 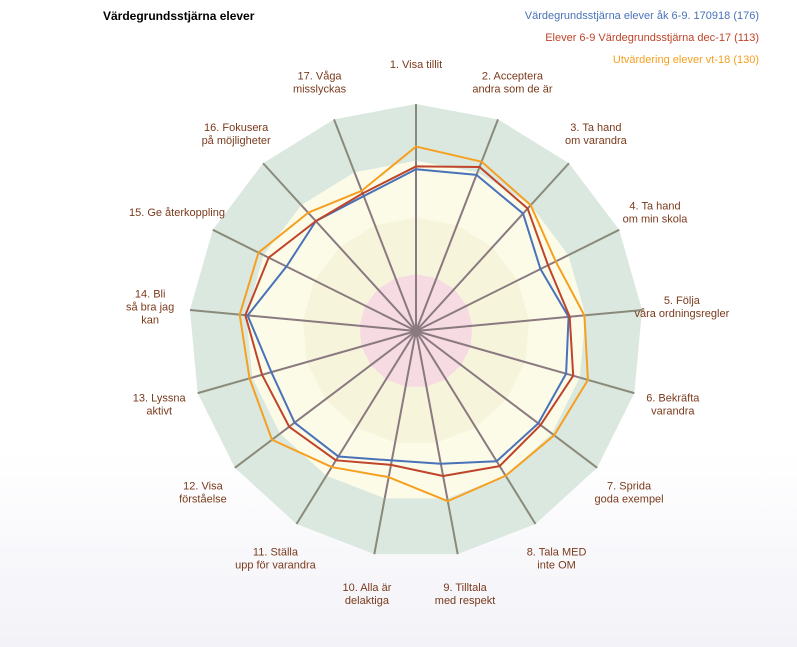 What do you see at coordinates (320, 83) in the screenshot?
I see `axis-label-17: 17. Våga misslyckas` at bounding box center [320, 83].